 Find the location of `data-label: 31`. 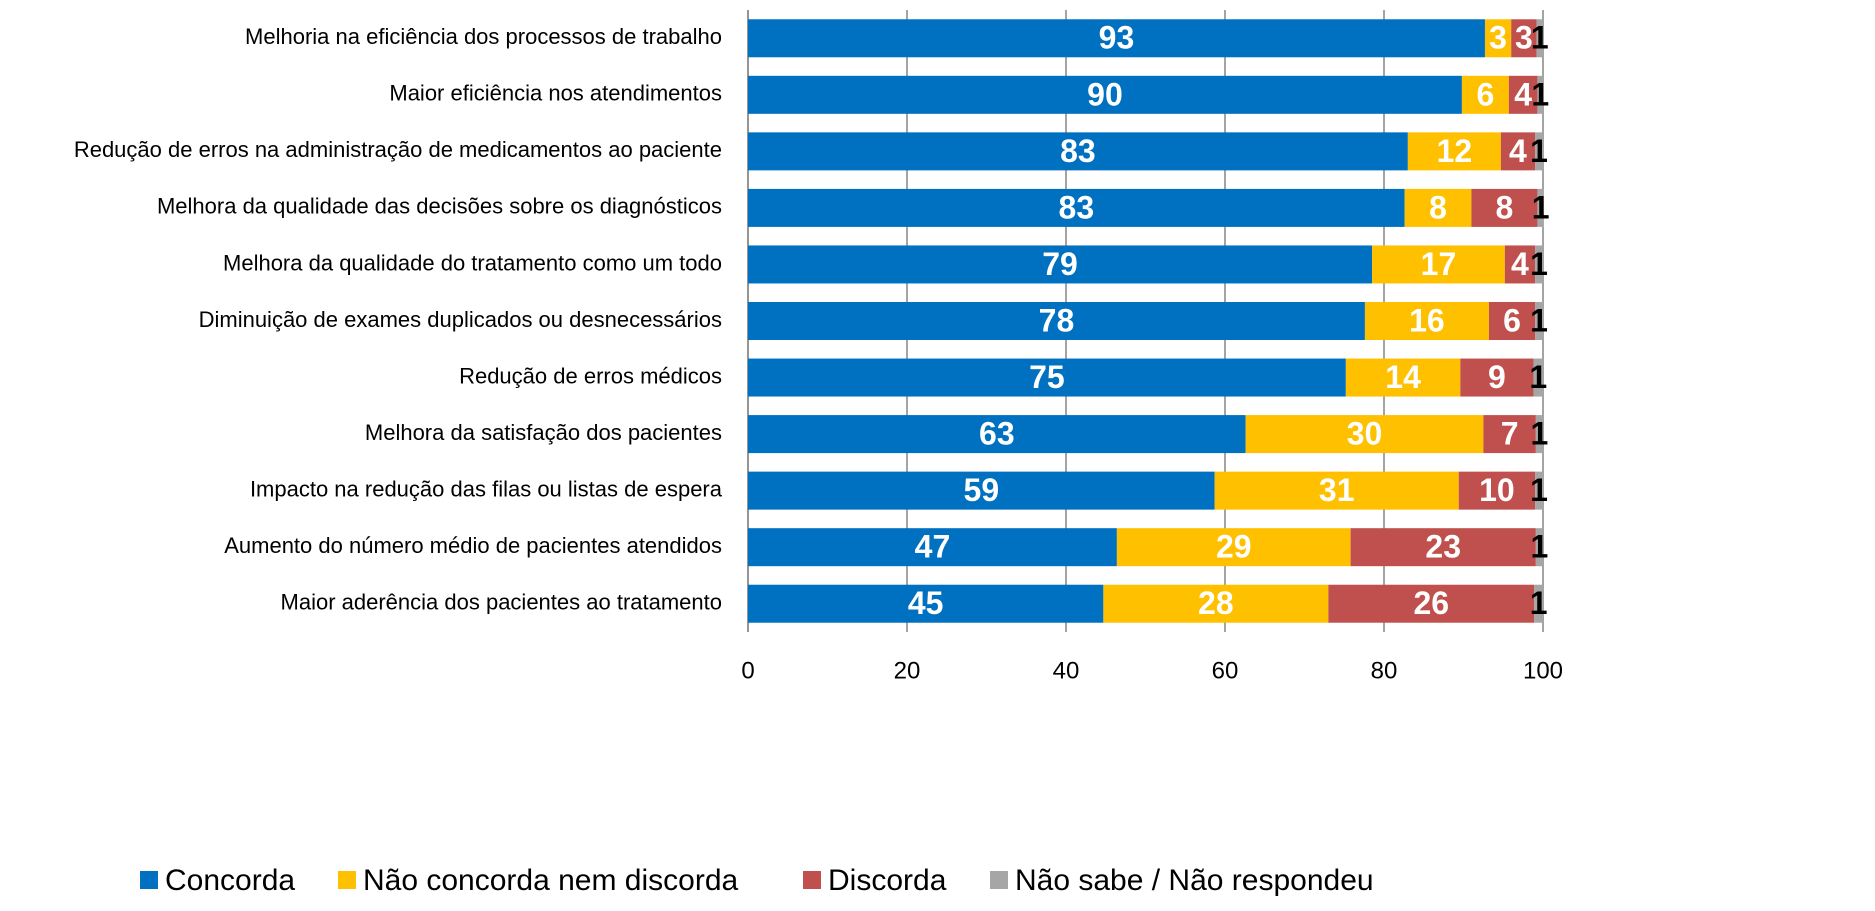

data-label: 31 is located at coordinates (1337, 490).